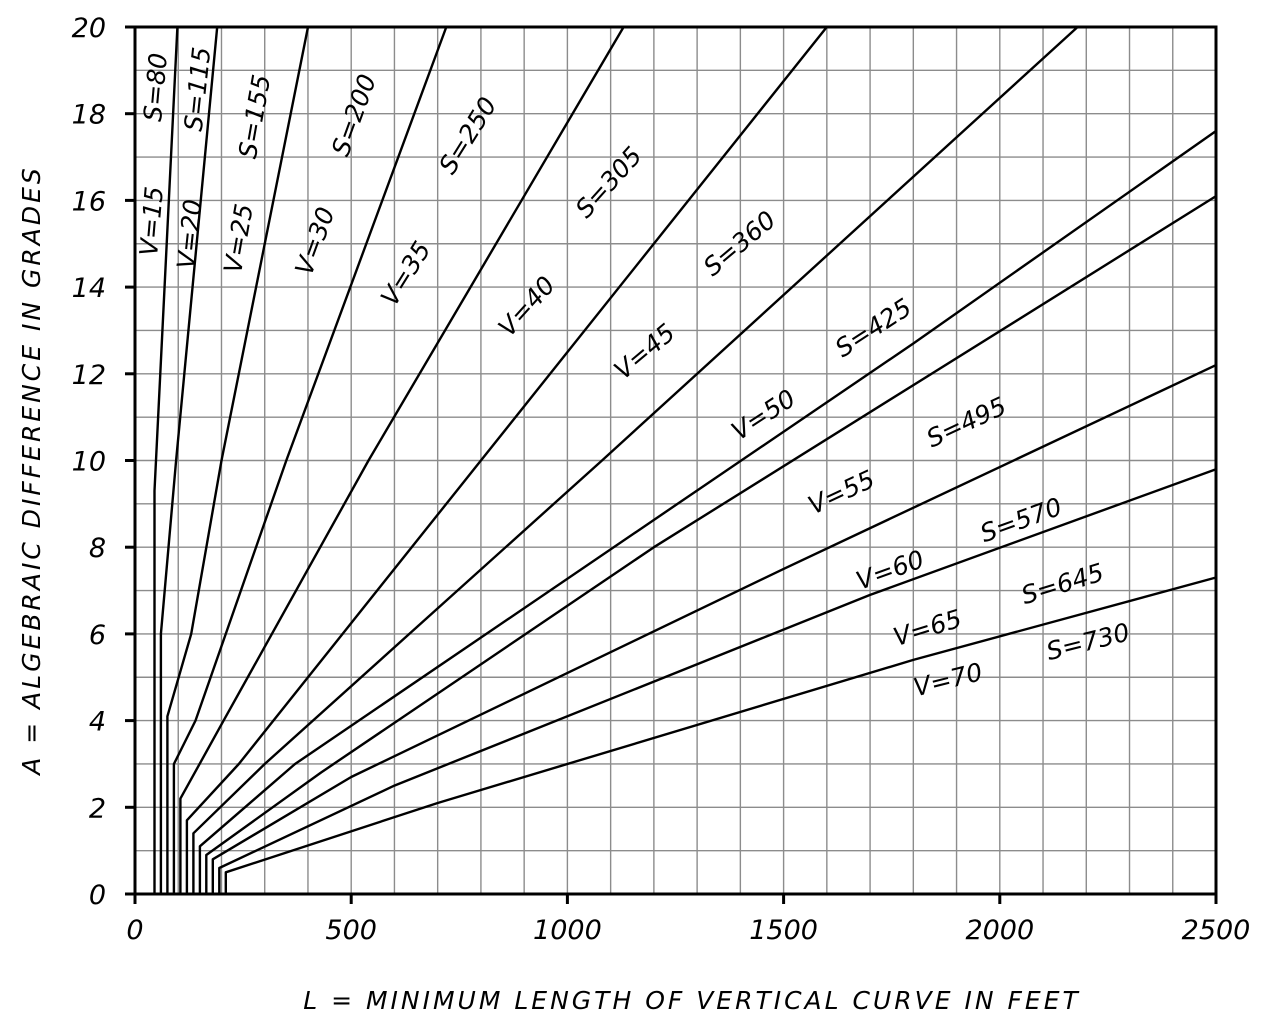  Describe the element at coordinates (89, 375) in the screenshot. I see `y-tick-label: 12` at that location.